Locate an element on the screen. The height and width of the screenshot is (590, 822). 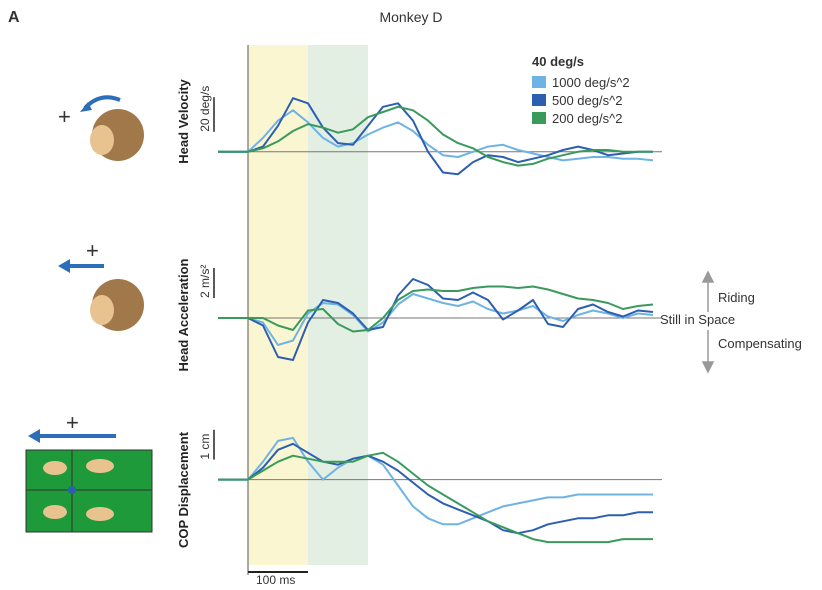
icon-acceleration is located at coordinates (101, 295).